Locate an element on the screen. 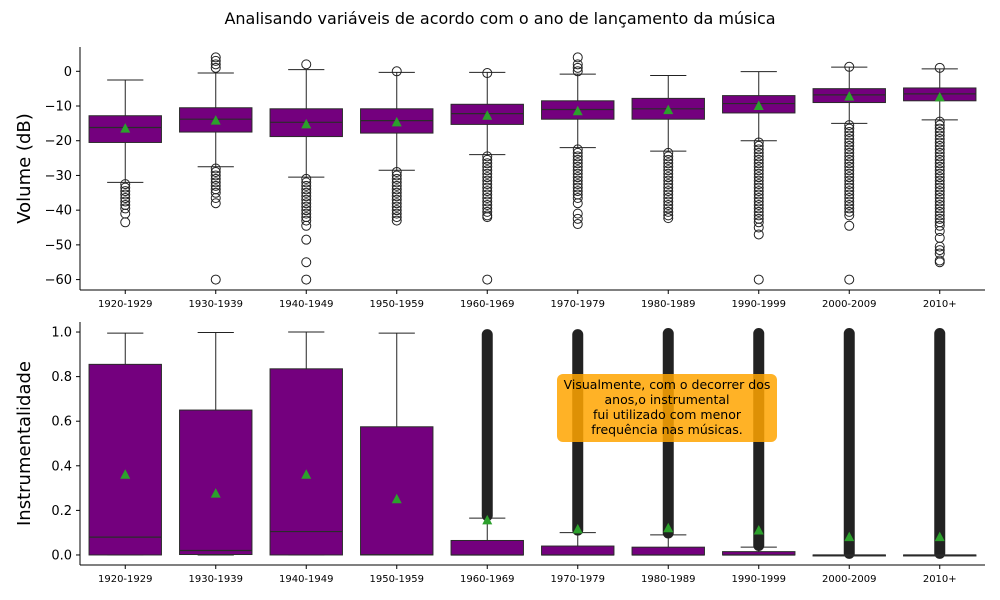 This screenshot has height=600, width=1000. x-tick-label: 1940-1949 is located at coordinates (306, 304).